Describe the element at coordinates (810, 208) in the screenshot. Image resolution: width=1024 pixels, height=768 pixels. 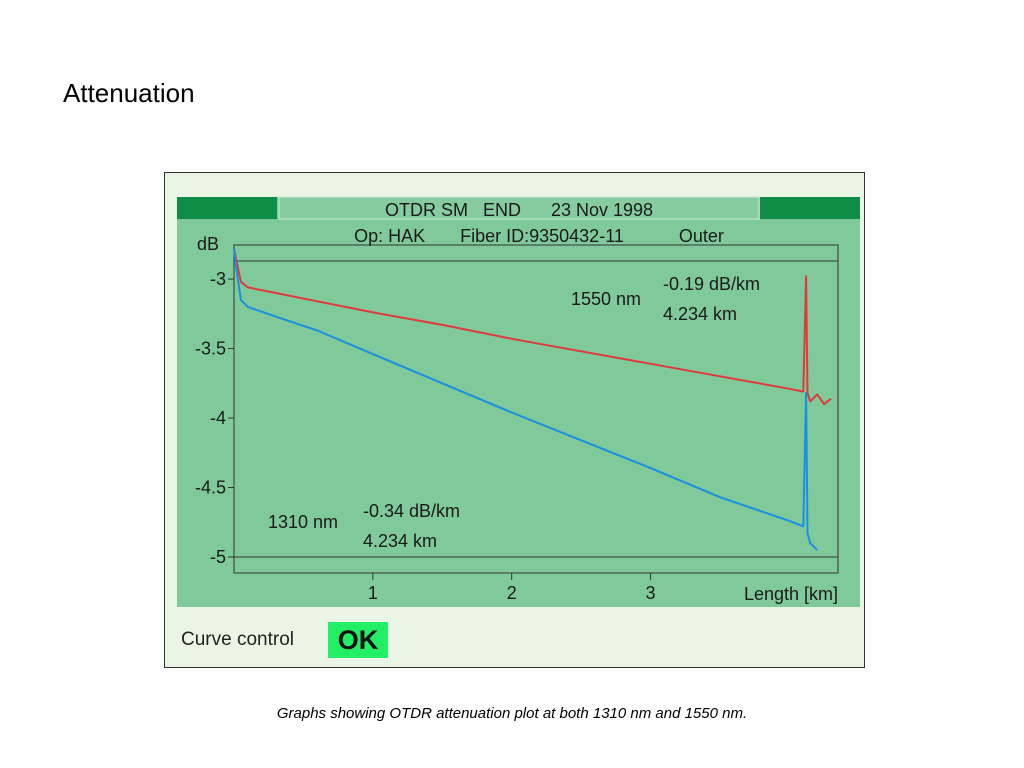
I see `header-bar-right` at that location.